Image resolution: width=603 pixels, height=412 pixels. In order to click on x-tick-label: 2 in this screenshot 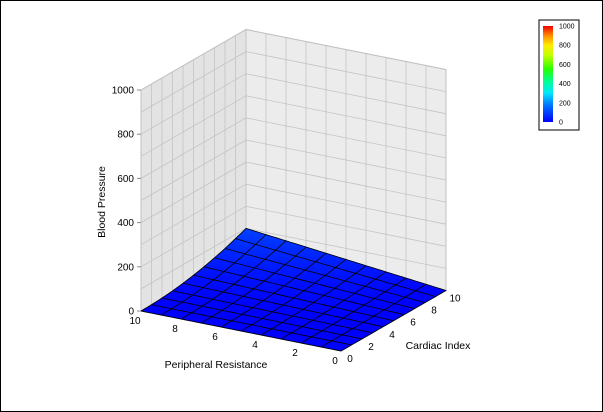, I will do `click(295, 353)`.